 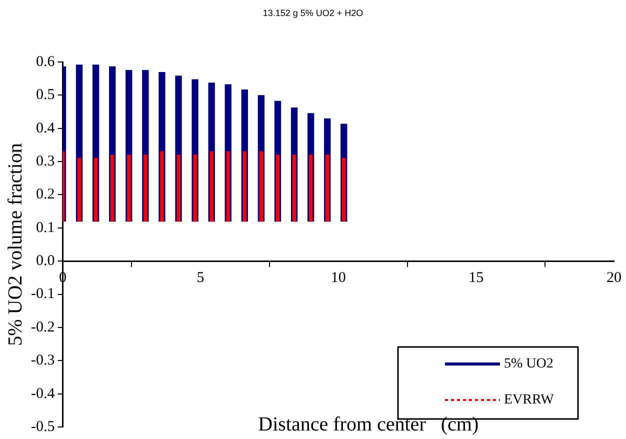 I want to click on y-tick-label: 0.1, so click(x=45, y=228).